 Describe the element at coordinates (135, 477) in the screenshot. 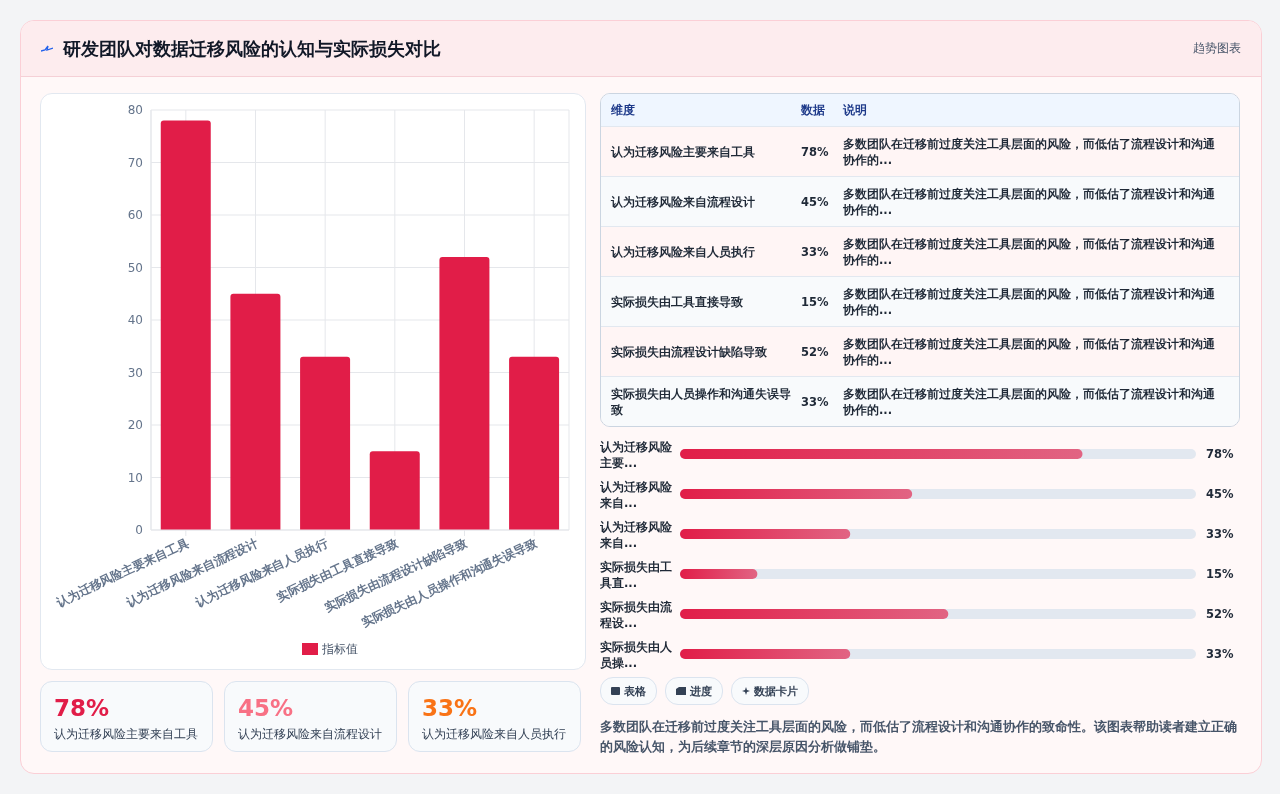

I see `y-tick-label: 10` at that location.